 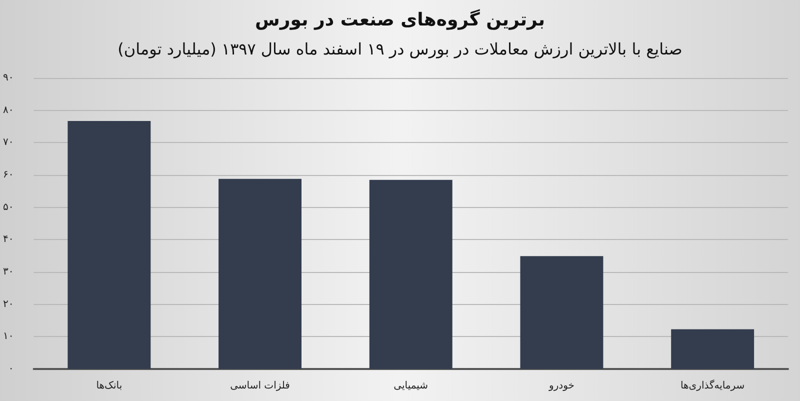 I want to click on y-tick-label: ۰, so click(x=11, y=369).